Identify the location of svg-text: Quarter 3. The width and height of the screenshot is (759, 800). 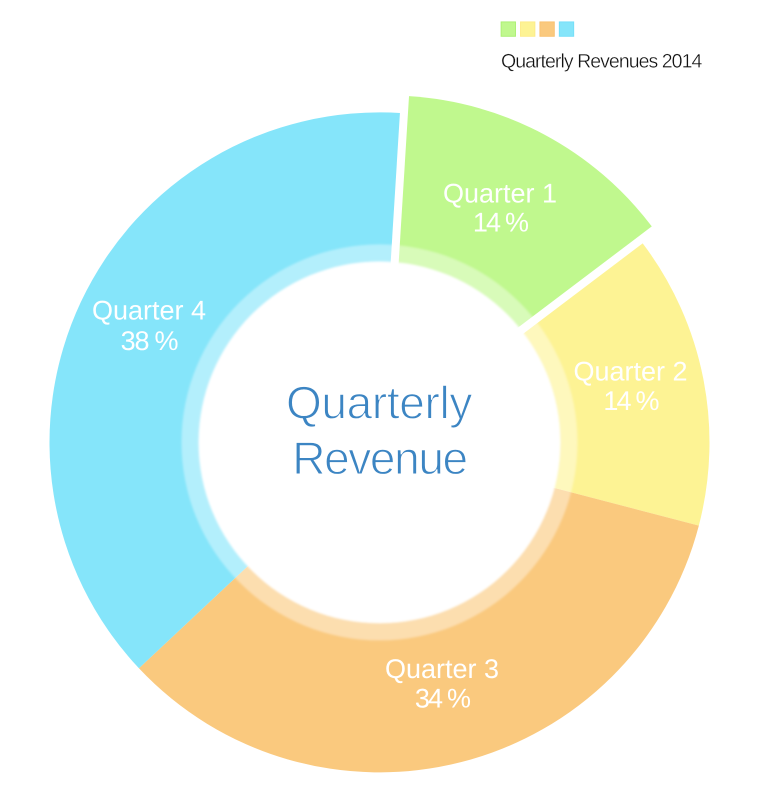
(442, 669).